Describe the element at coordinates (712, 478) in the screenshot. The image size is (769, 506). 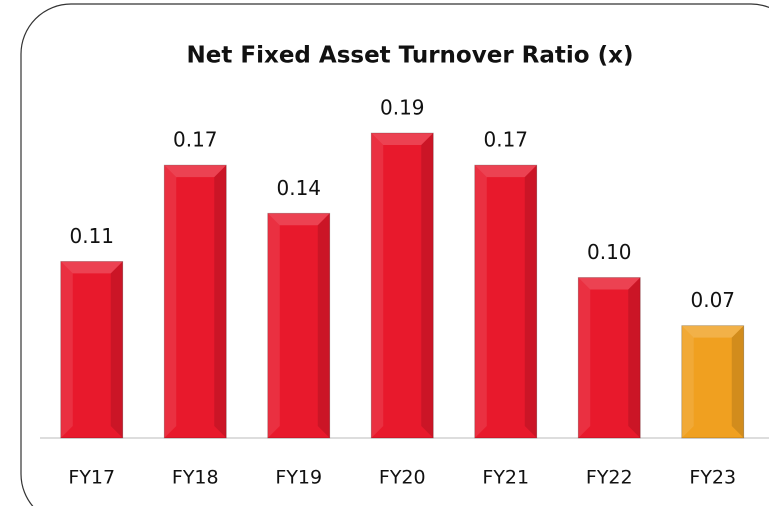
I see `x-tick-label: FY23` at that location.